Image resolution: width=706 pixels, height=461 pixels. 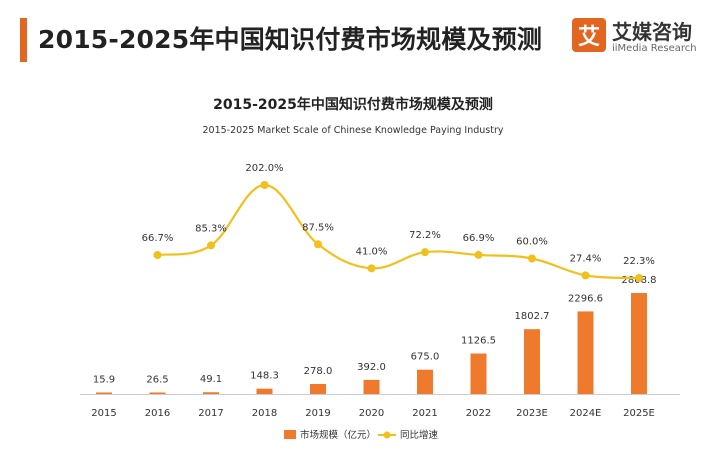 I want to click on bar-label-2015: 15.9, so click(x=104, y=380).